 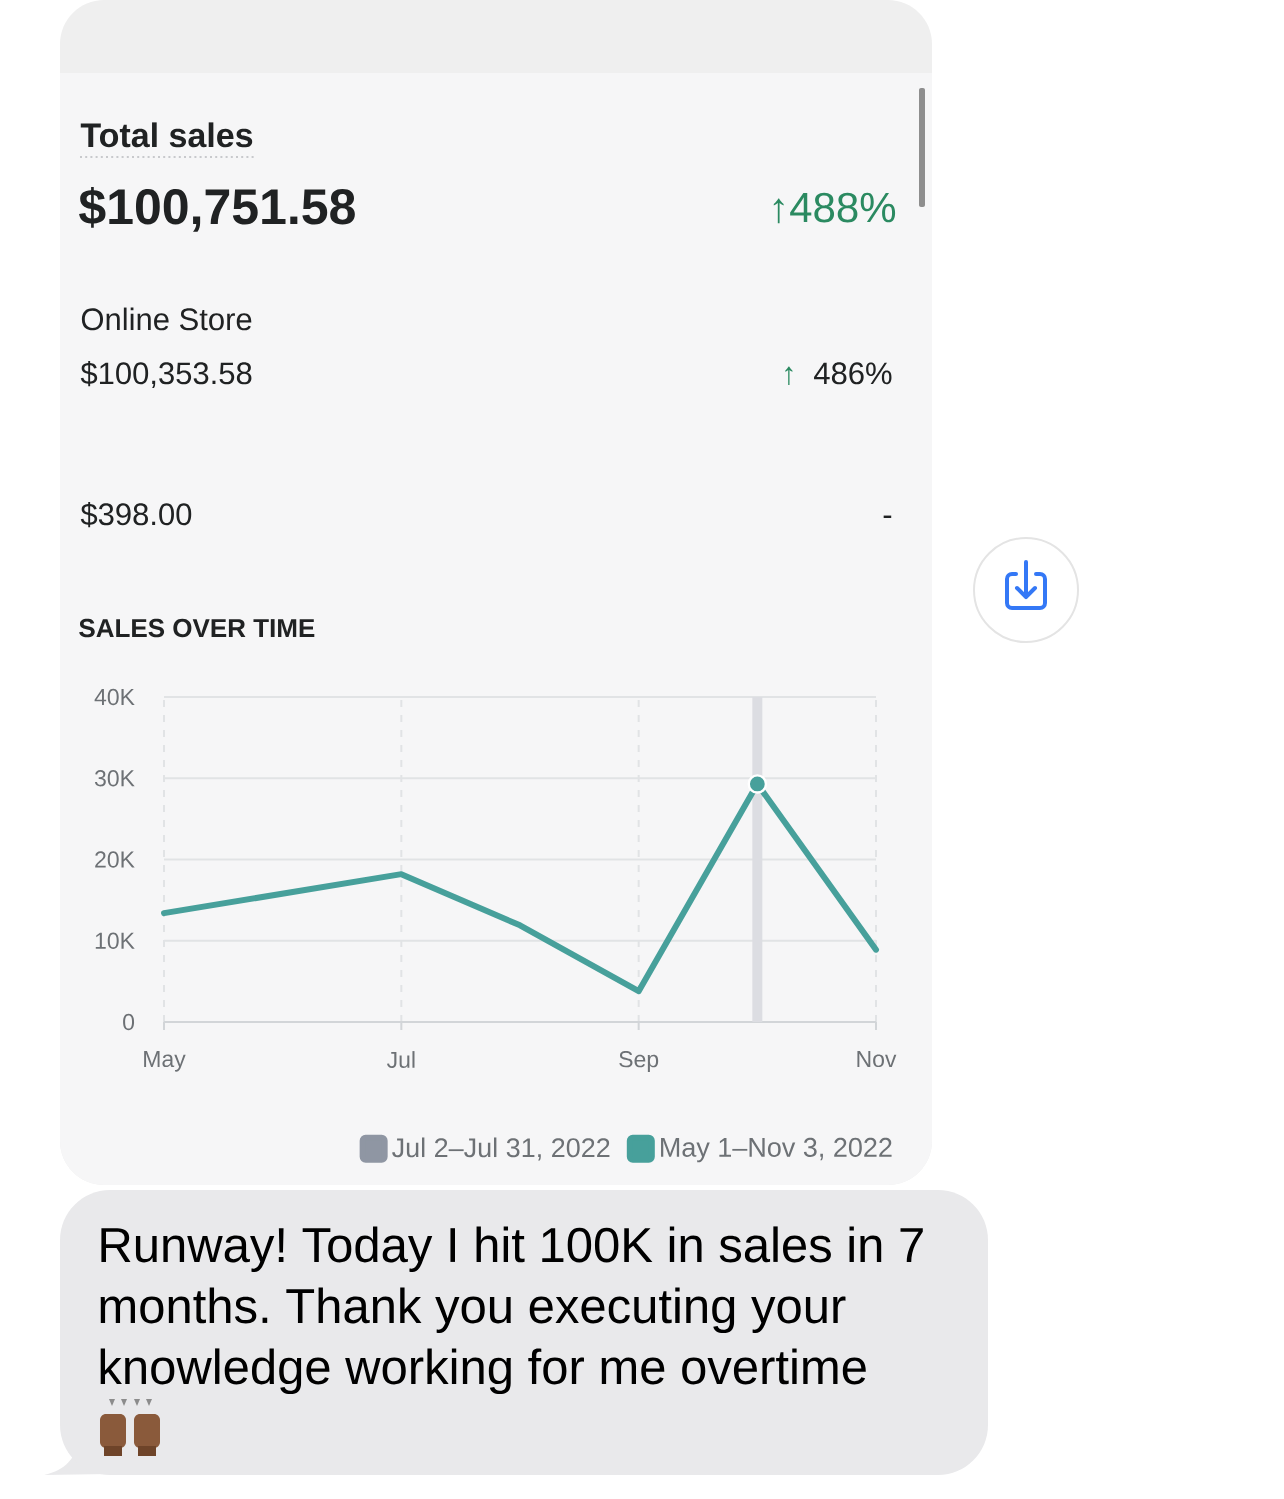 I want to click on text: Total sales, so click(x=166, y=135).